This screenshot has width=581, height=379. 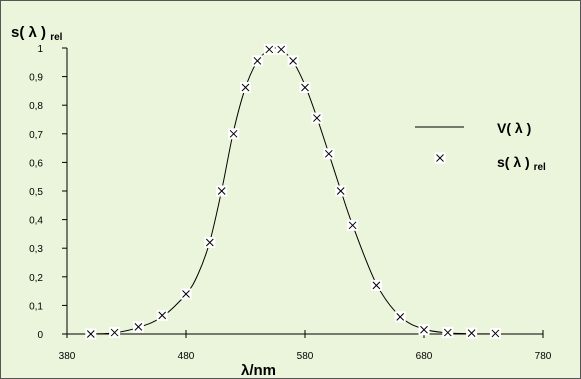 What do you see at coordinates (40, 49) in the screenshot?
I see `y-tick-label: 1` at bounding box center [40, 49].